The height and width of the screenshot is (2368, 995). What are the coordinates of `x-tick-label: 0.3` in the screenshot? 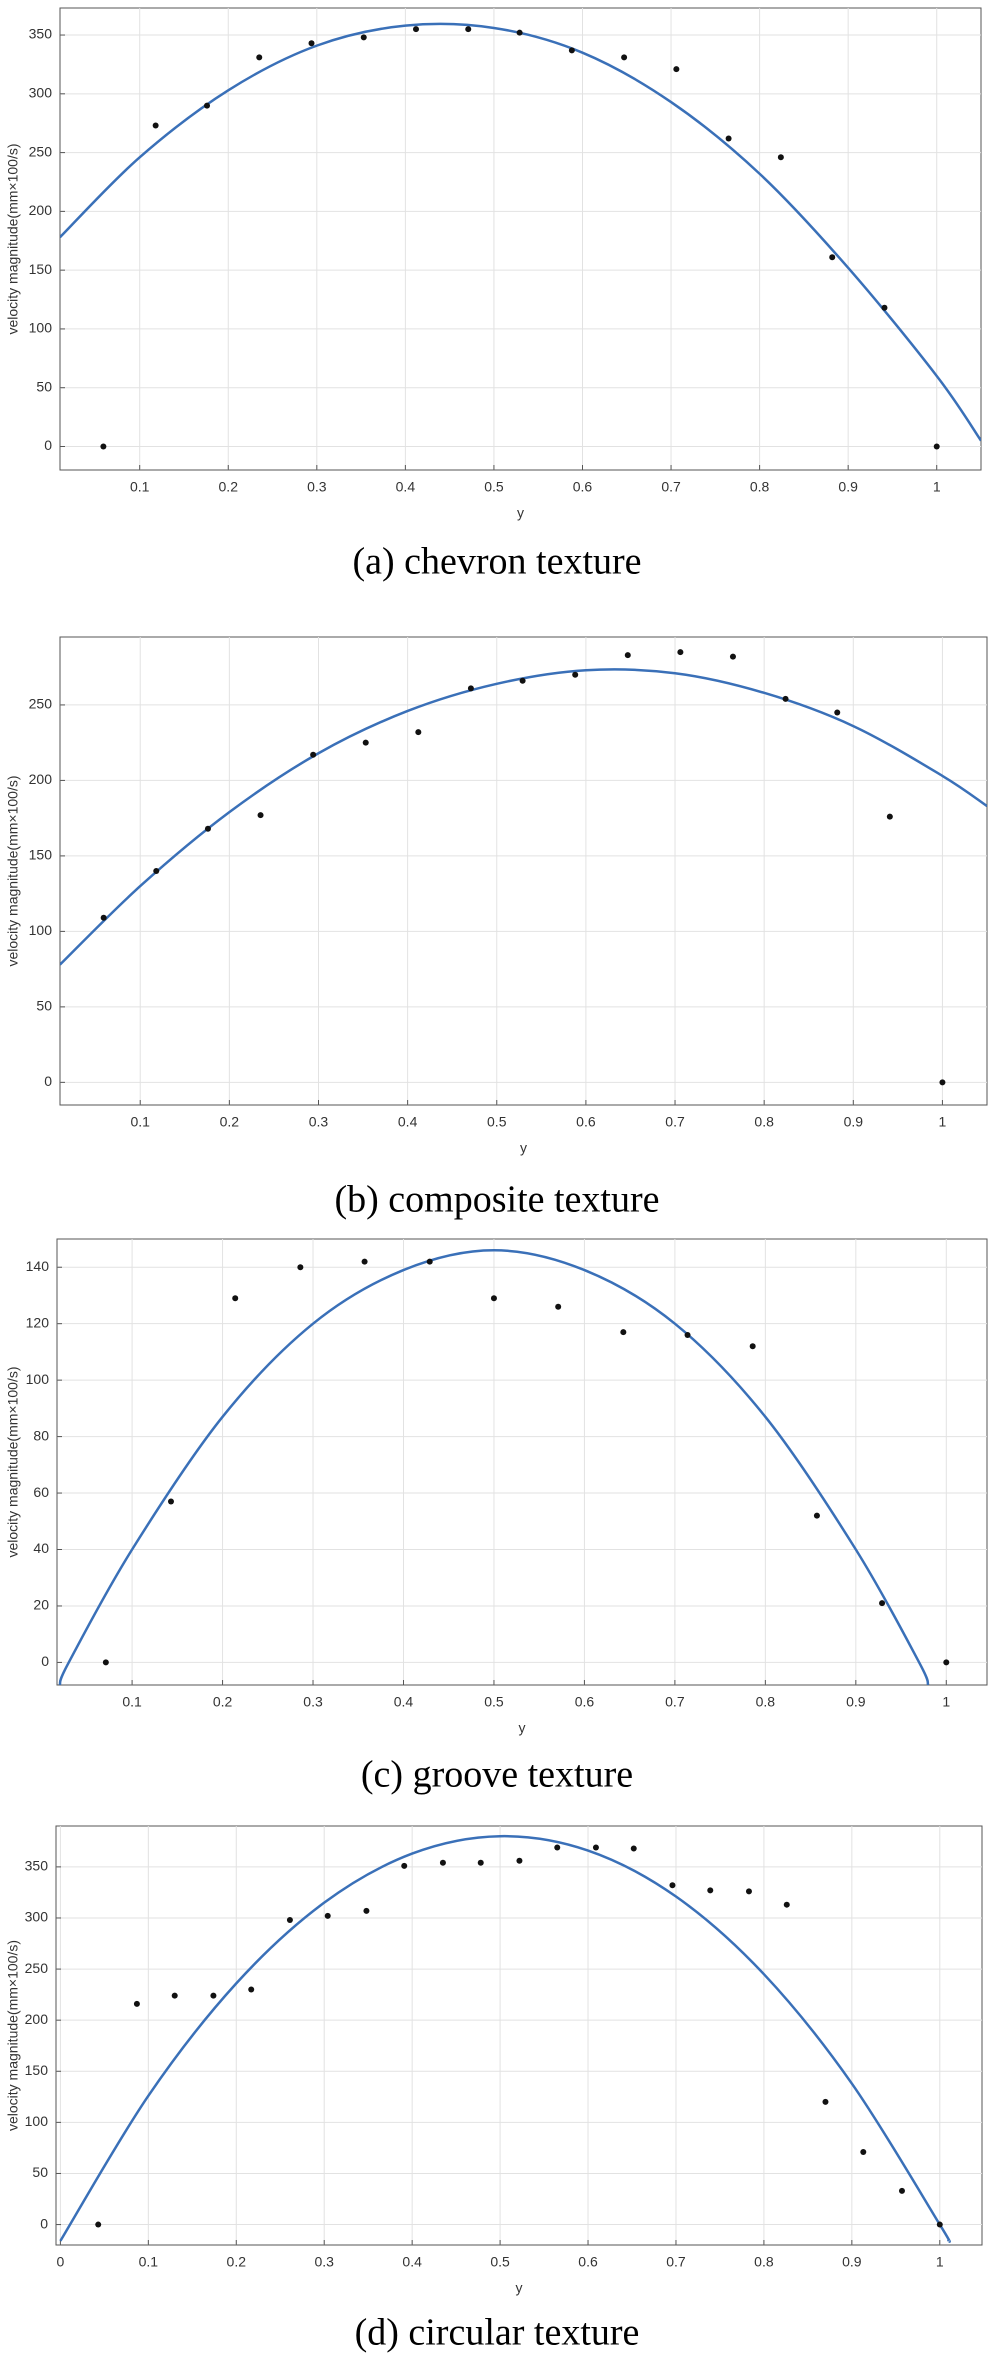 It's located at (319, 1122).